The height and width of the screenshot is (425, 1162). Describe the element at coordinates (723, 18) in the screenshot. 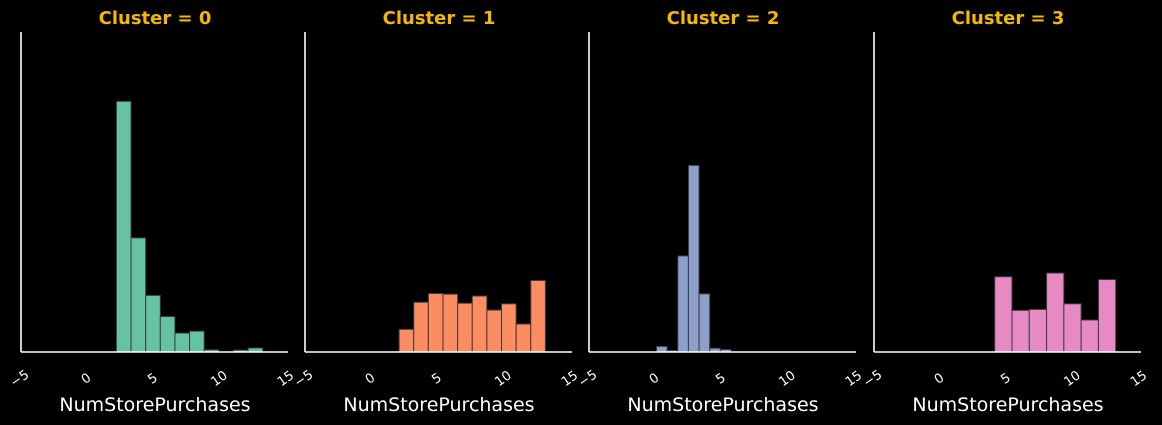

I see `facet-title: Cluster = 2` at that location.